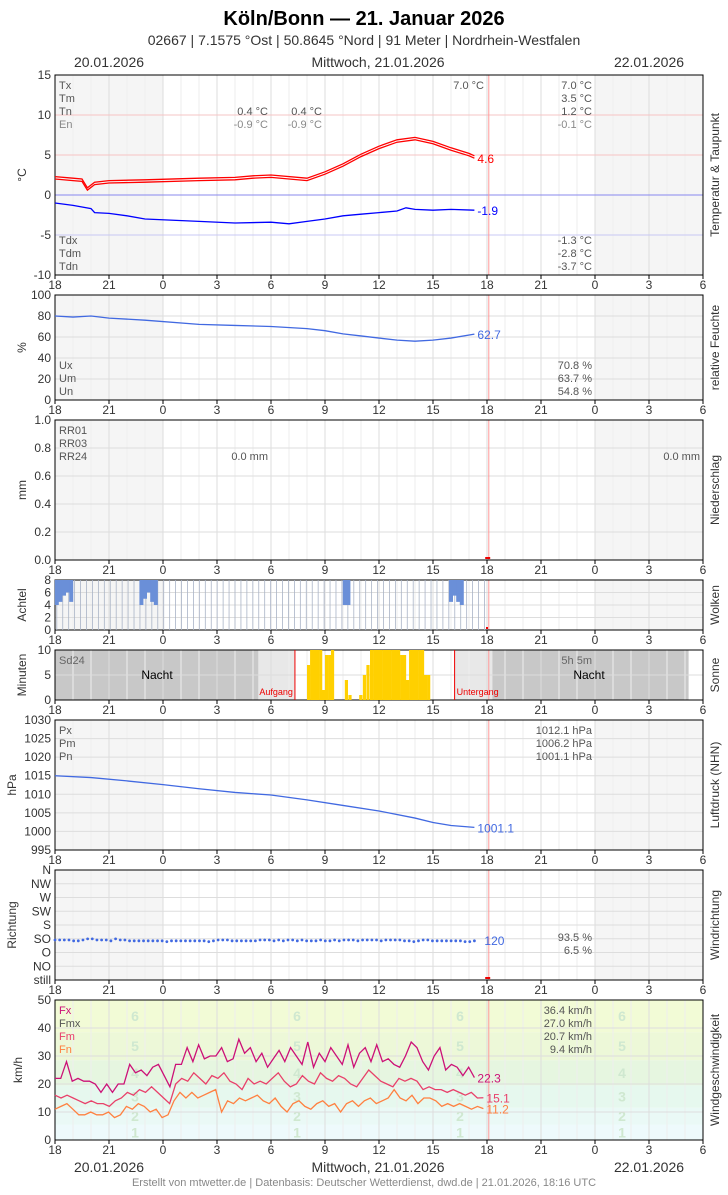  I want to click on y-tick-label: 1015, so click(37, 776).